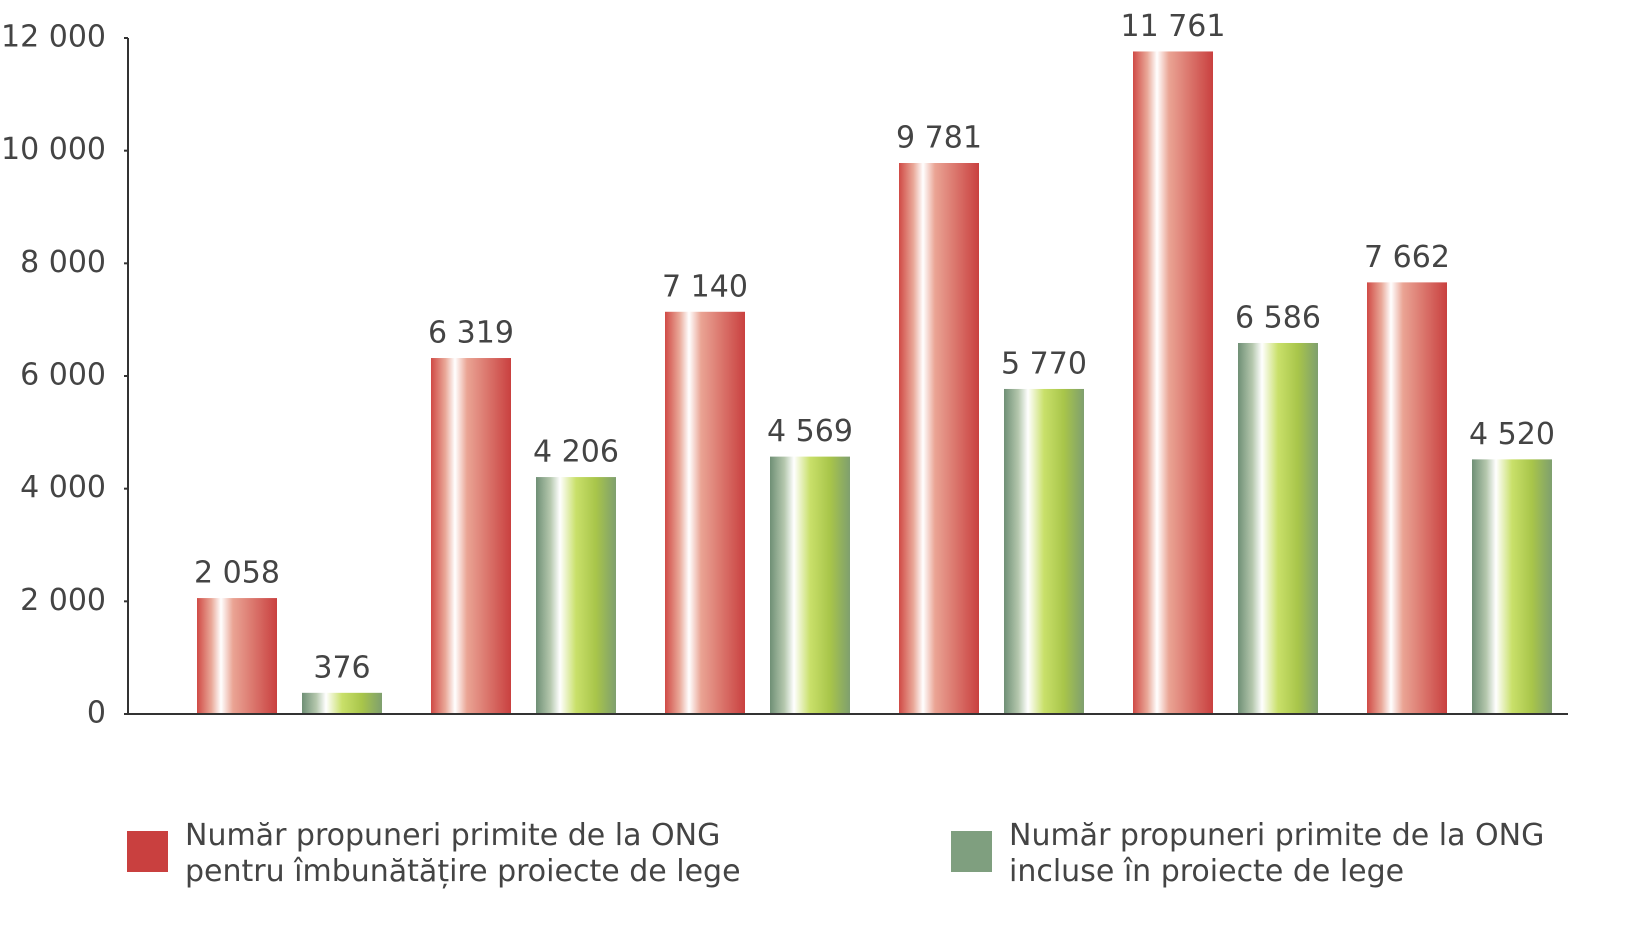 The height and width of the screenshot is (937, 1649). Describe the element at coordinates (237, 573) in the screenshot. I see `value-label: 2 058` at that location.